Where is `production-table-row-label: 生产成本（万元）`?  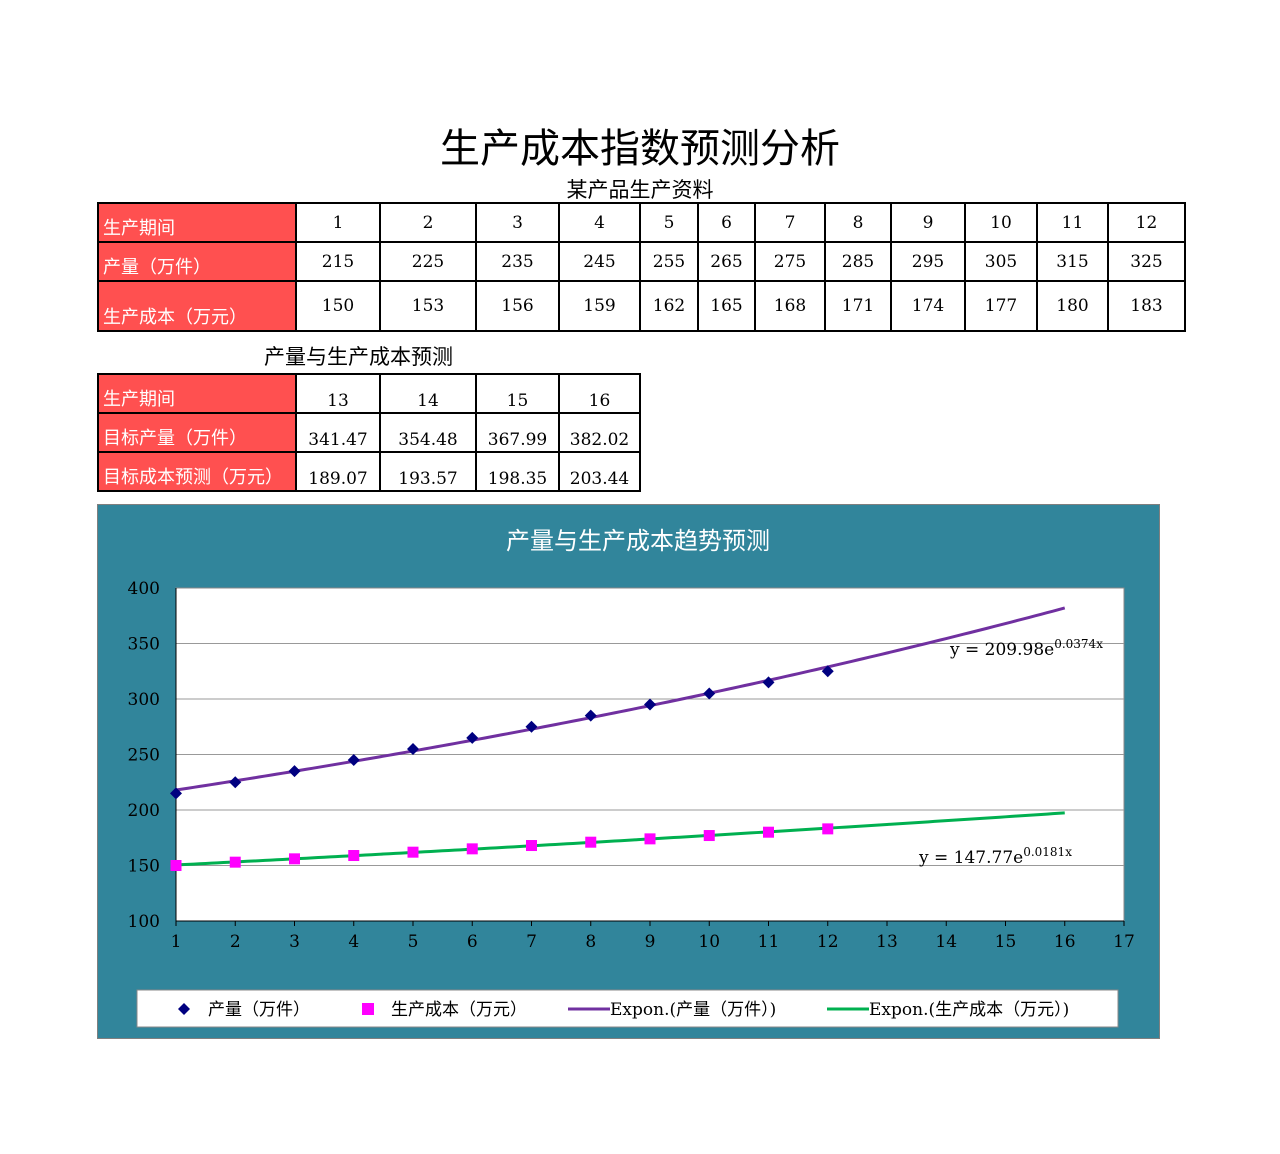 production-table-row-label: 生产成本（万元） is located at coordinates (197, 306).